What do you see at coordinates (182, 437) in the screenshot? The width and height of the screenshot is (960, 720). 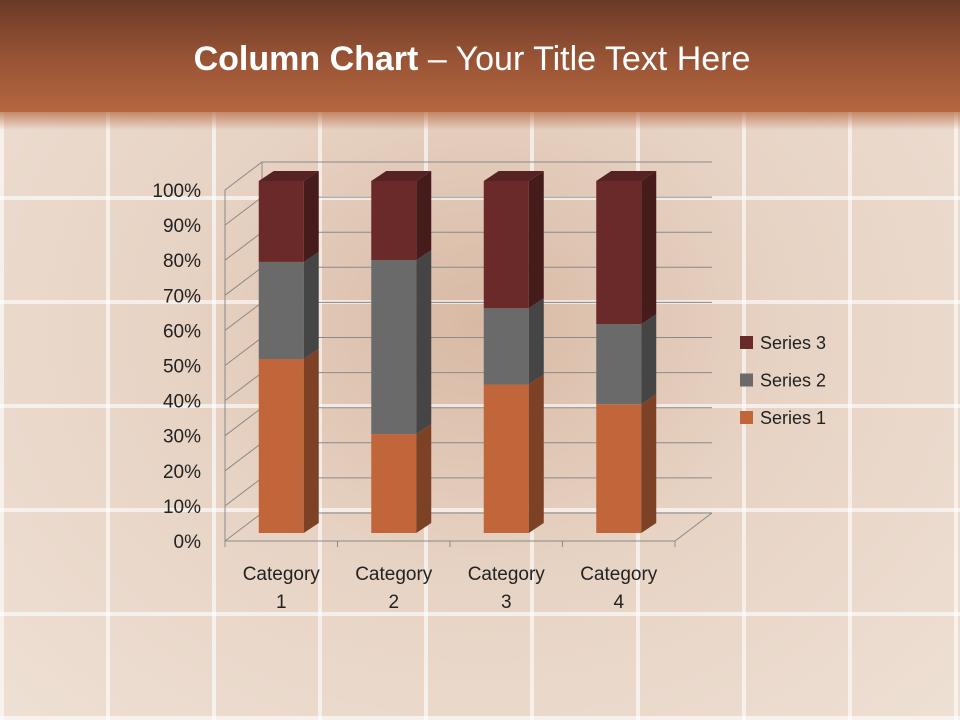 I see `y-tick-label: 30%` at bounding box center [182, 437].